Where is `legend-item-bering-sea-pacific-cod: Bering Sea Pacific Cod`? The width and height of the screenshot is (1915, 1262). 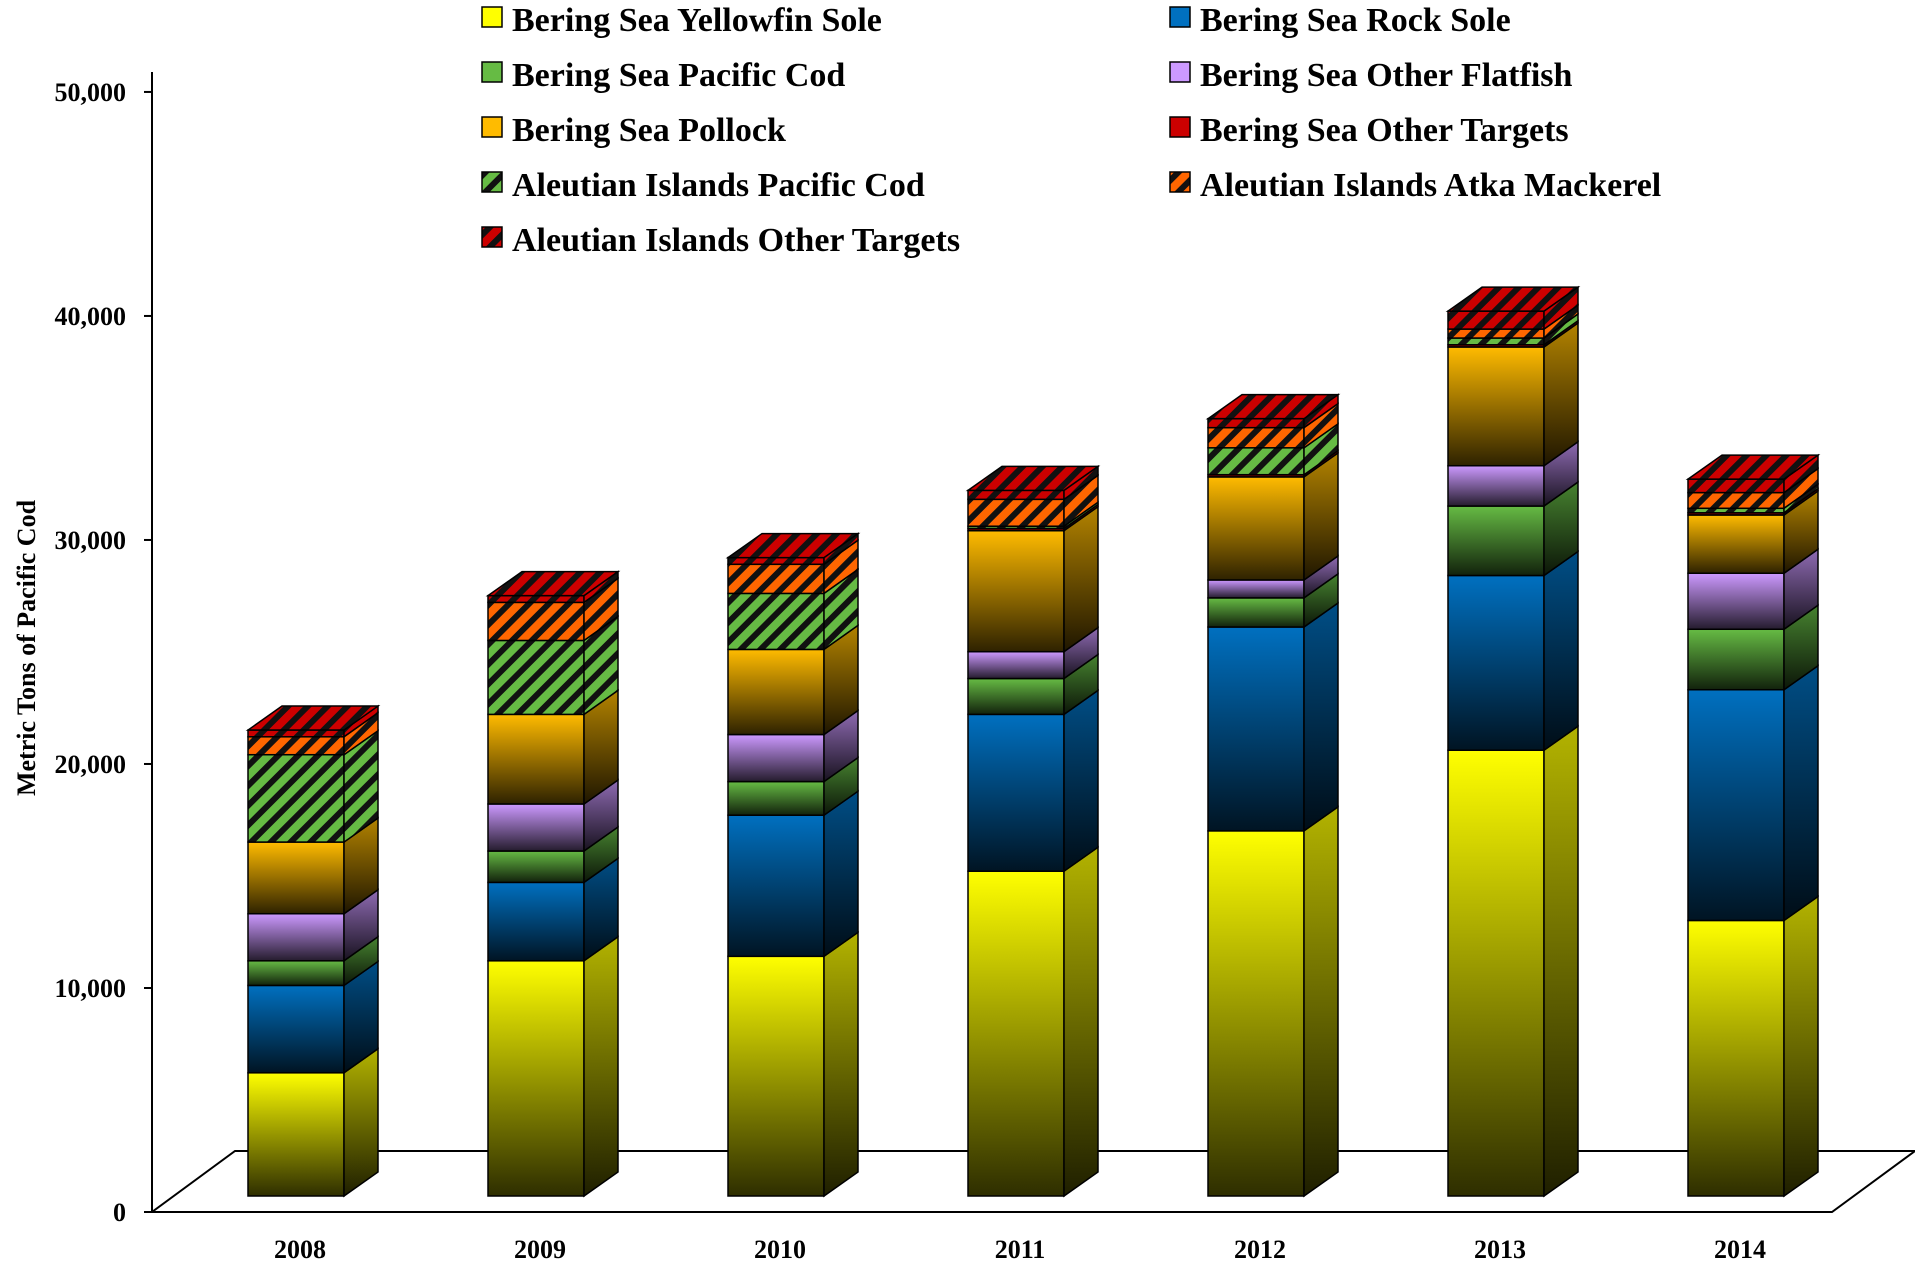 legend-item-bering-sea-pacific-cod: Bering Sea Pacific Cod is located at coordinates (663, 75).